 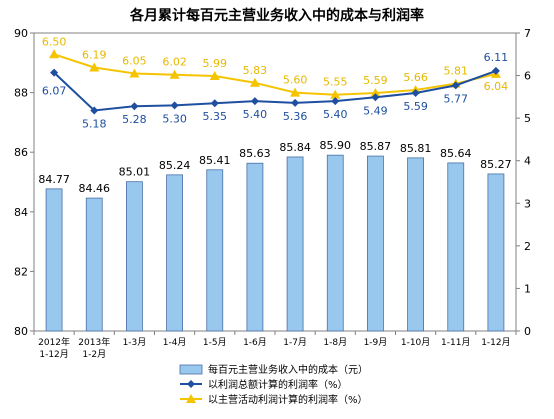 I want to click on total-profit-rate-line, so click(x=275, y=90).